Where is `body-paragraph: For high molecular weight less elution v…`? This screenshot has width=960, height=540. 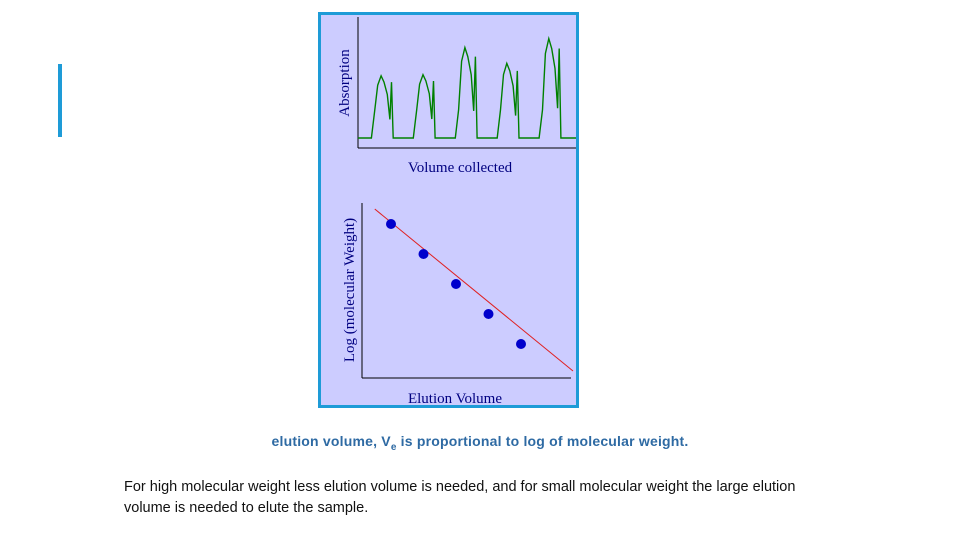 body-paragraph: For high molecular weight less elution v… is located at coordinates (460, 497).